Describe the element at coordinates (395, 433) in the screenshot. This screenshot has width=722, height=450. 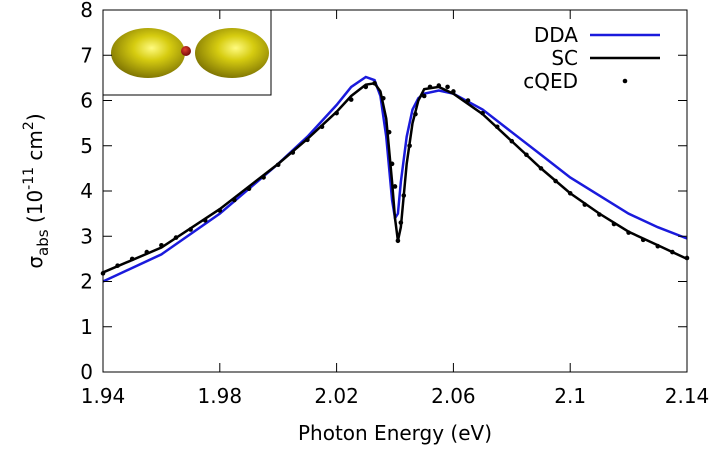
I see `x-axis-label: Photon Energy (eV)` at that location.